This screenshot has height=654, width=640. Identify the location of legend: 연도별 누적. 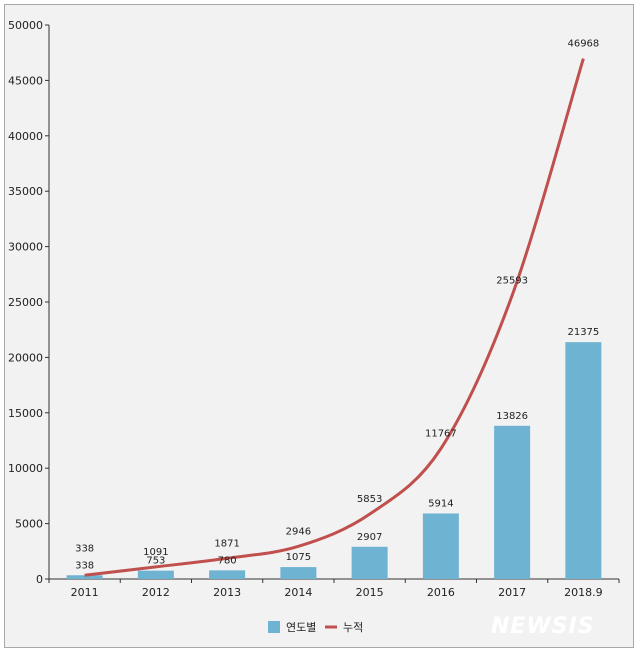
(315, 627).